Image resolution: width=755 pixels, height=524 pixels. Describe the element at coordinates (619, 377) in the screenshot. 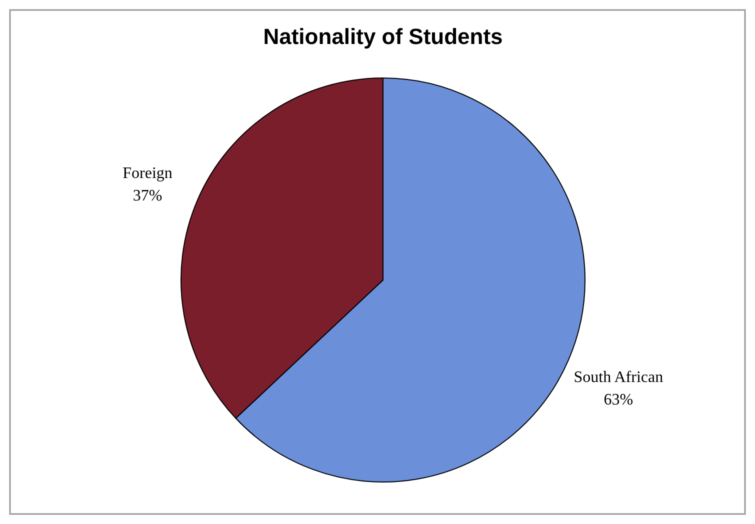

I see `slice-label: South African` at that location.